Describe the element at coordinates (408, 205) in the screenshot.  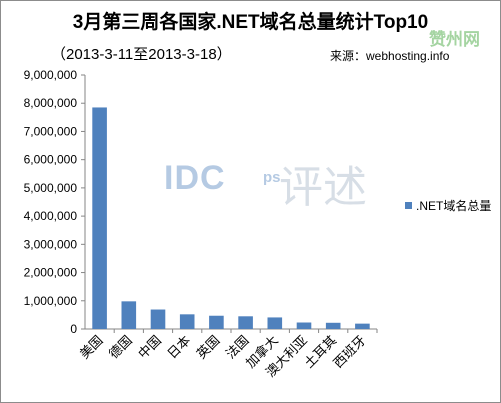
I see `legend-swatch` at that location.